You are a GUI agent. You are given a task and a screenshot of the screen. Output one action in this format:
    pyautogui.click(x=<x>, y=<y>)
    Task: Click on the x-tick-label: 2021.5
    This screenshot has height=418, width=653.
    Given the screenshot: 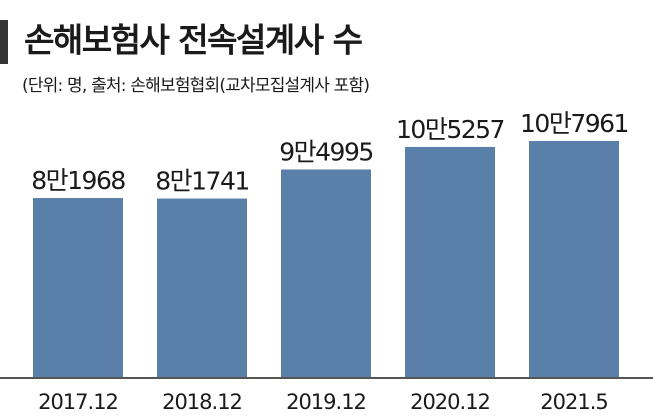 What is the action you would take?
    pyautogui.click(x=573, y=402)
    